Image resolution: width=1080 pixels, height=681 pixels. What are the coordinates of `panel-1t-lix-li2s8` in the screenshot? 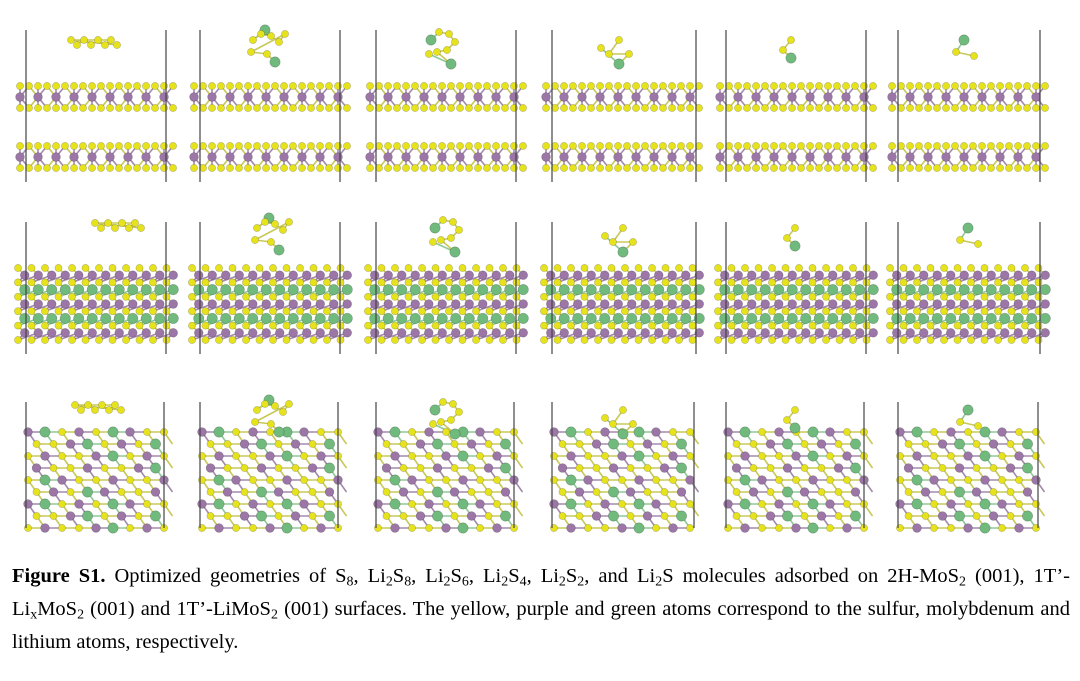 It's located at (270, 283).